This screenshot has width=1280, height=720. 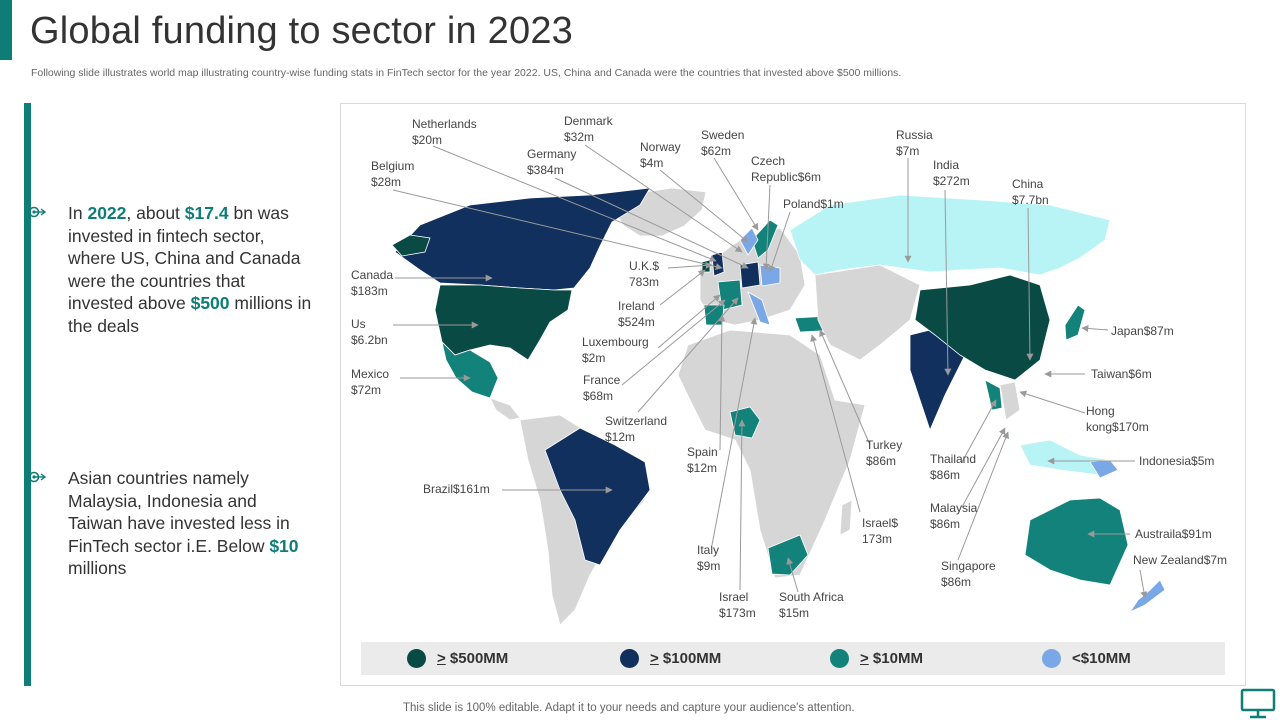 I want to click on map-callout-line: South Africa, so click(x=811, y=597).